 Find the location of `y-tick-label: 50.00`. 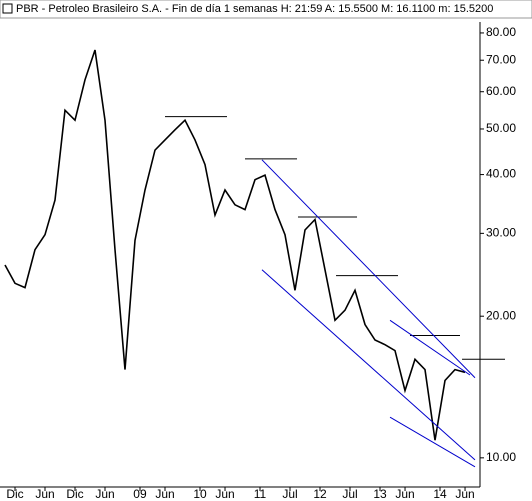

y-tick-label: 50.00 is located at coordinates (501, 128).